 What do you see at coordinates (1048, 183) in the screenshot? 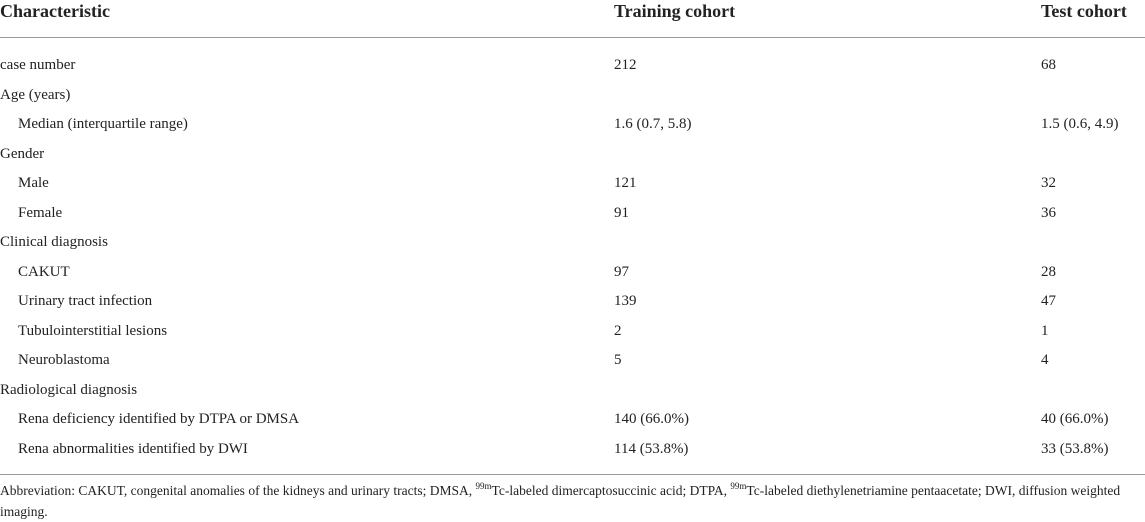
I see `test-cell: 32` at bounding box center [1048, 183].